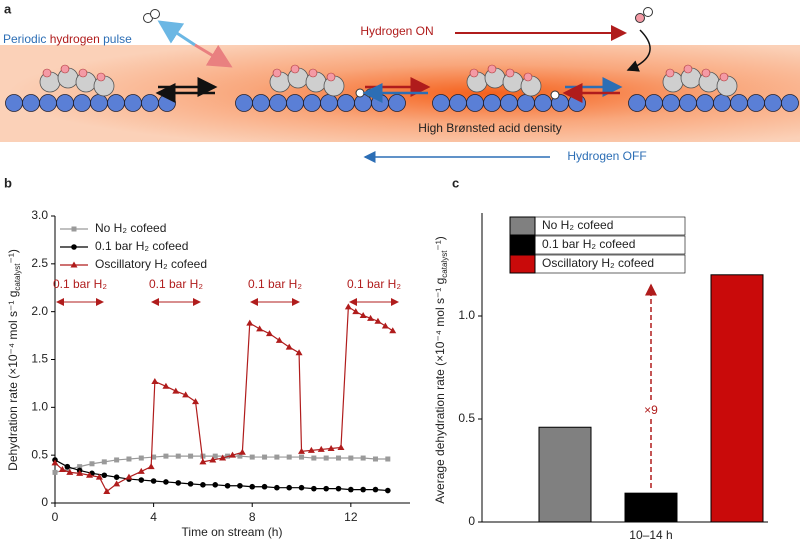 This screenshot has width=800, height=542. What do you see at coordinates (117, 39) in the screenshot?
I see `pulse-word: pulse` at bounding box center [117, 39].